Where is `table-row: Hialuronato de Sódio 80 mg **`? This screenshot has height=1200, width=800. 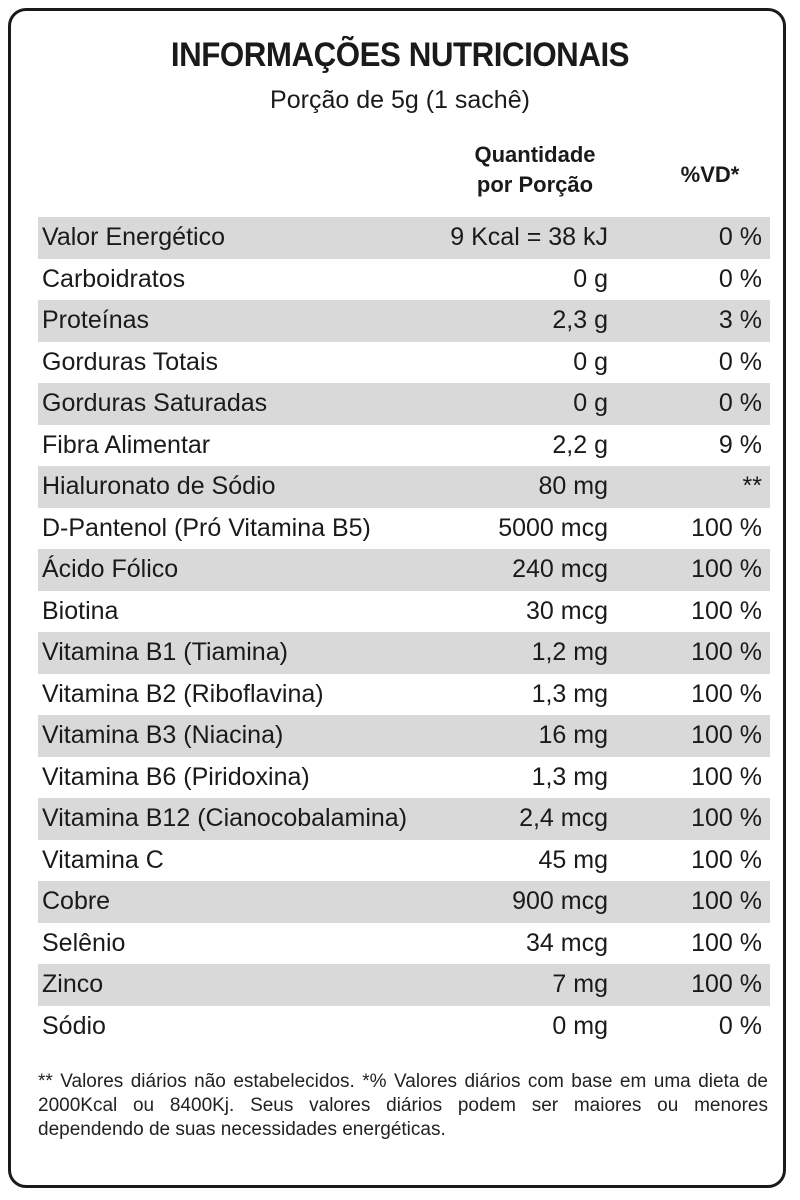
table-row: Hialuronato de Sódio 80 mg ** is located at coordinates (404, 487).